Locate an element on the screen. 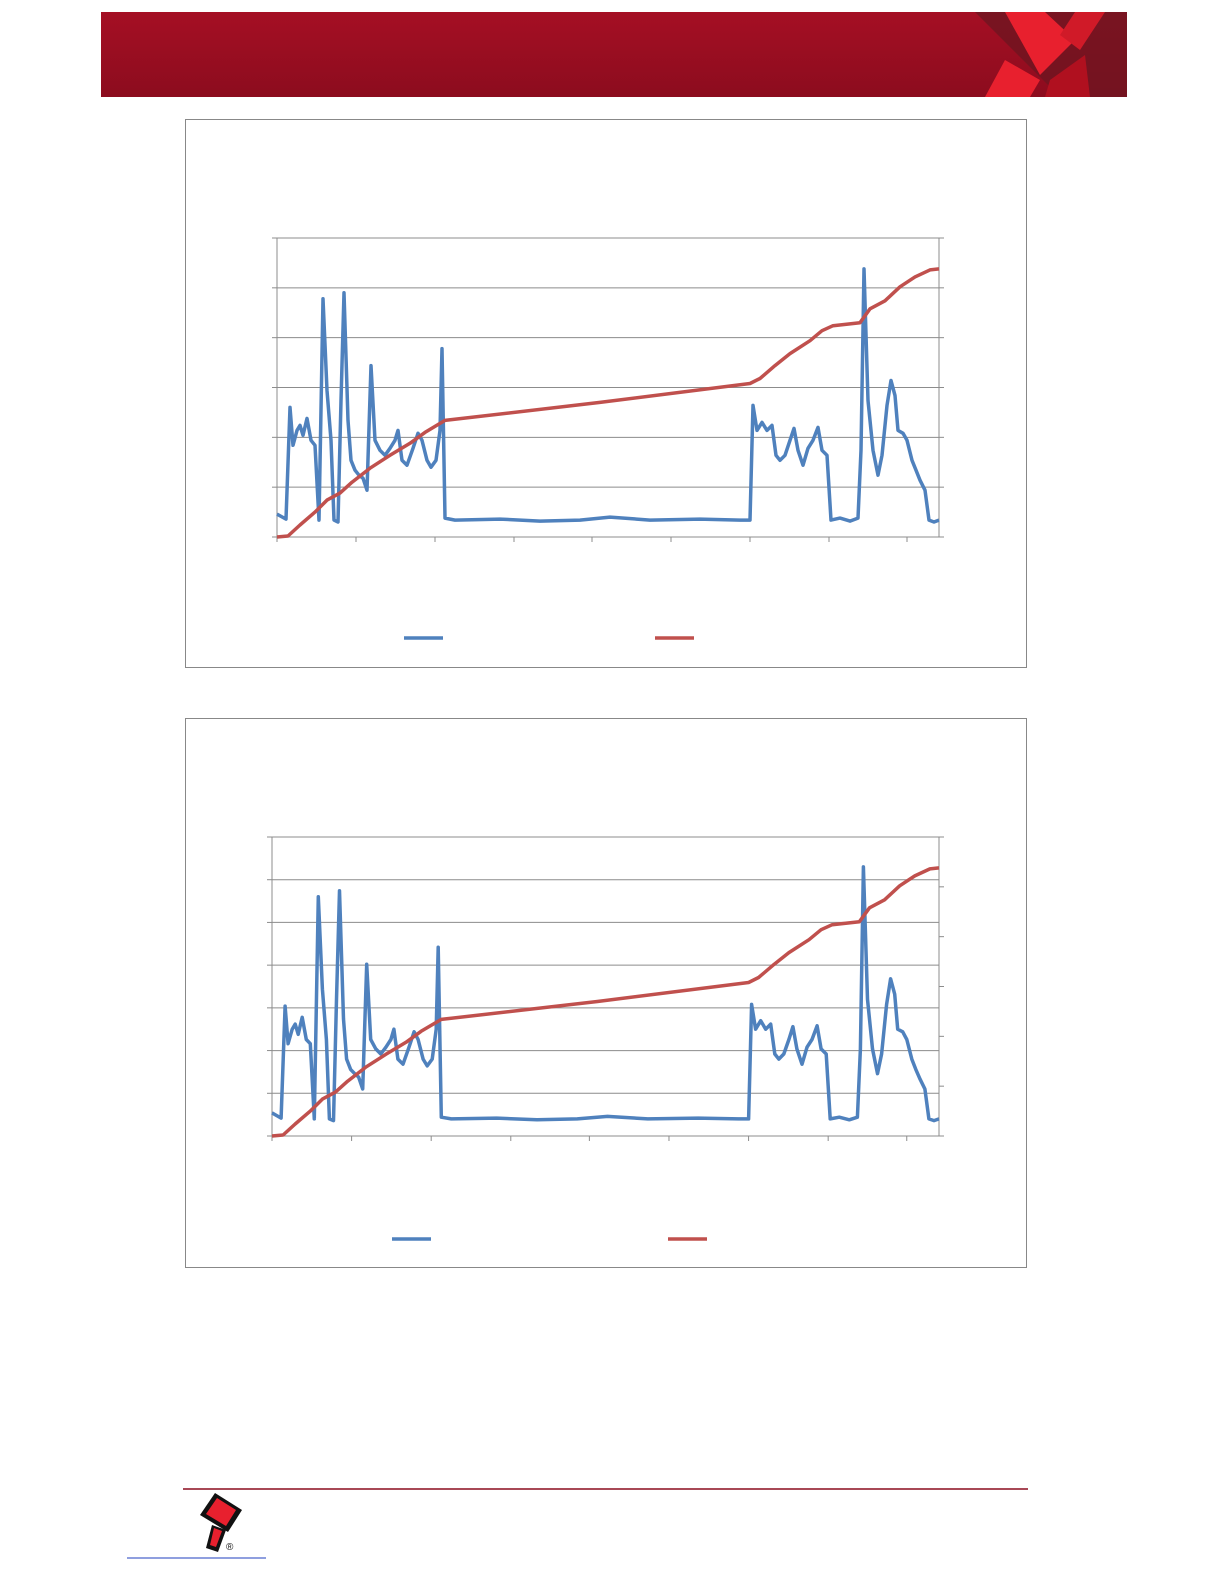 The height and width of the screenshot is (1584, 1224). logo-mark: ® is located at coordinates (230, 1547).